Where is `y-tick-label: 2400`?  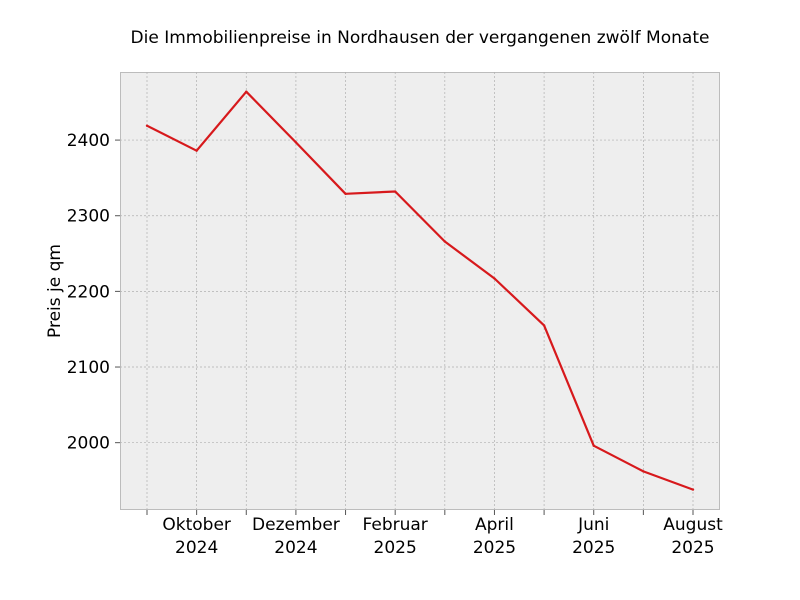 y-tick-label: 2400 is located at coordinates (88, 141).